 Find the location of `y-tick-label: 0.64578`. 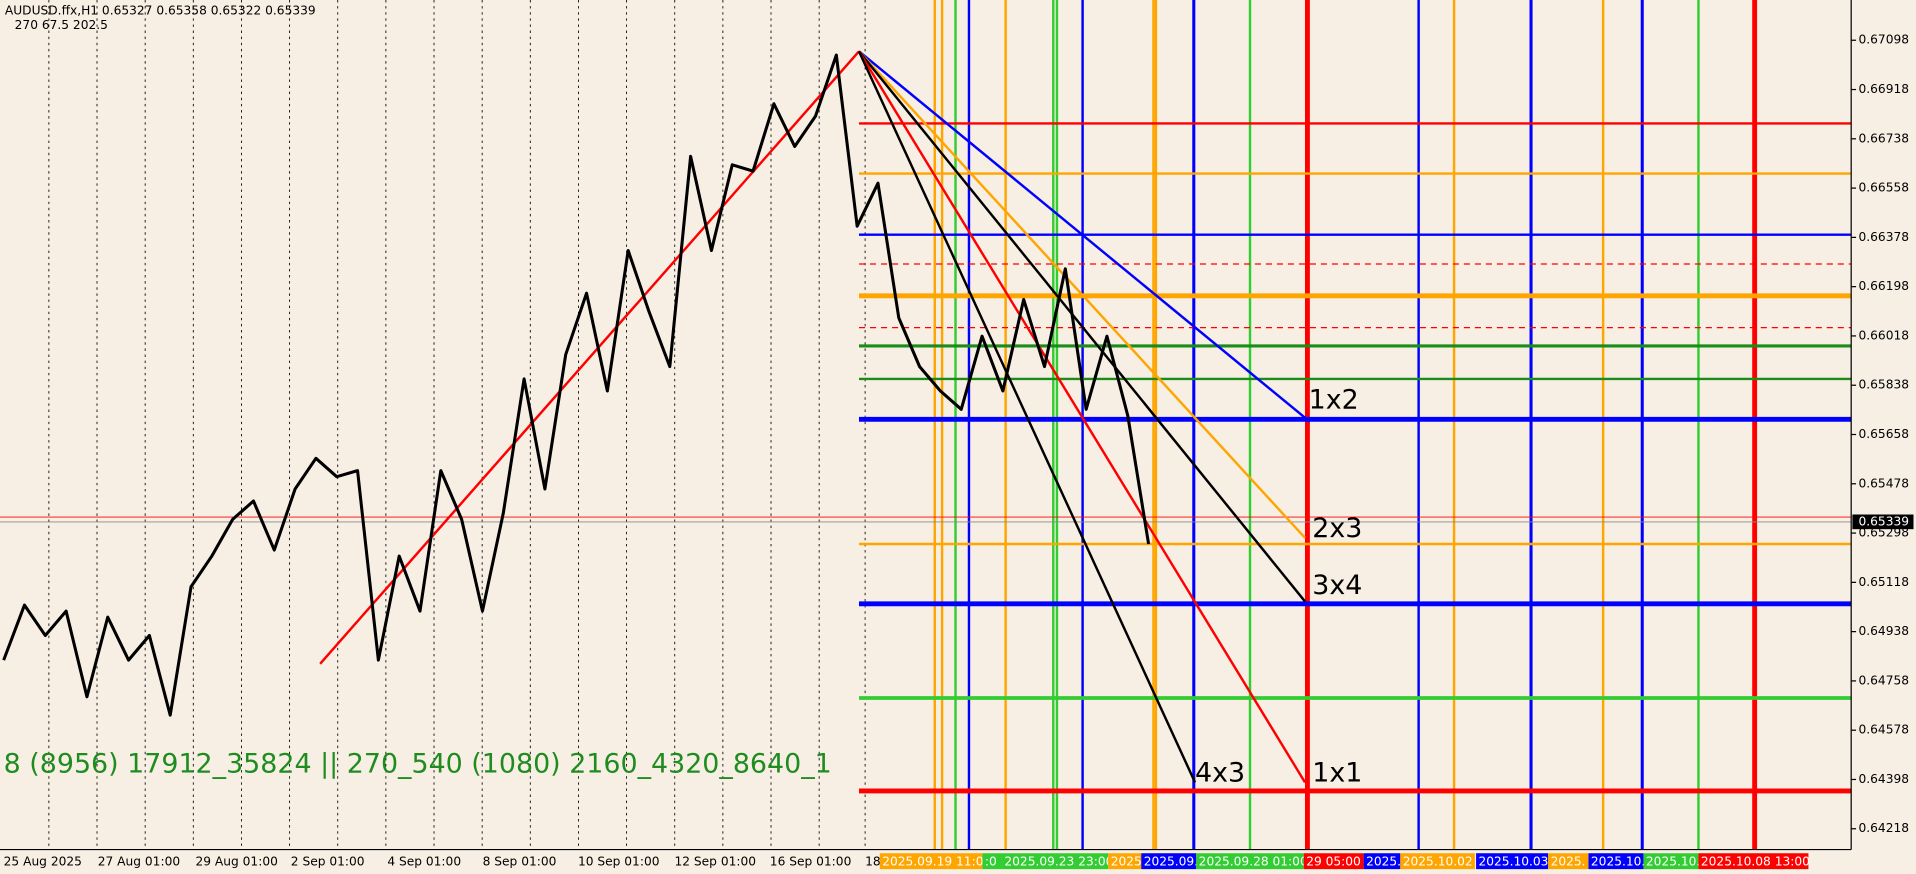

y-tick-label: 0.64578 is located at coordinates (1884, 730).